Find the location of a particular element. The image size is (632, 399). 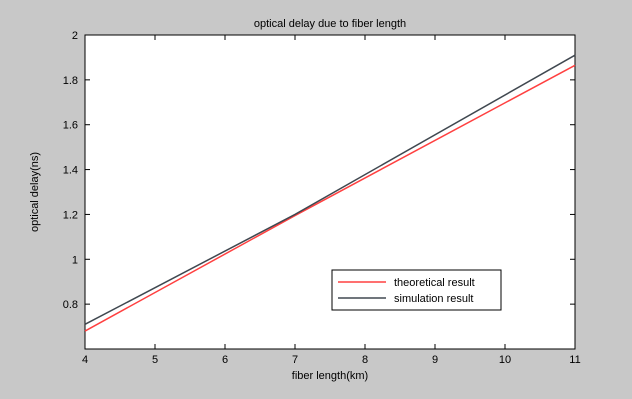

x-tick-label: 9 is located at coordinates (435, 360).